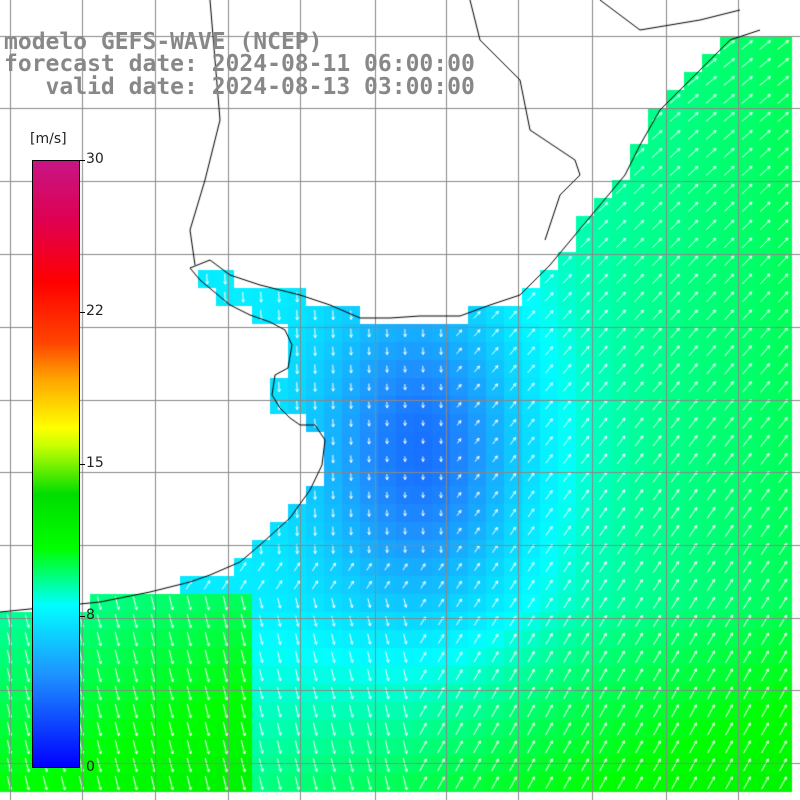 This screenshot has height=800, width=800. Describe the element at coordinates (163, 42) in the screenshot. I see `model-title: modelo GEFS-WAVE (NCEP)` at that location.